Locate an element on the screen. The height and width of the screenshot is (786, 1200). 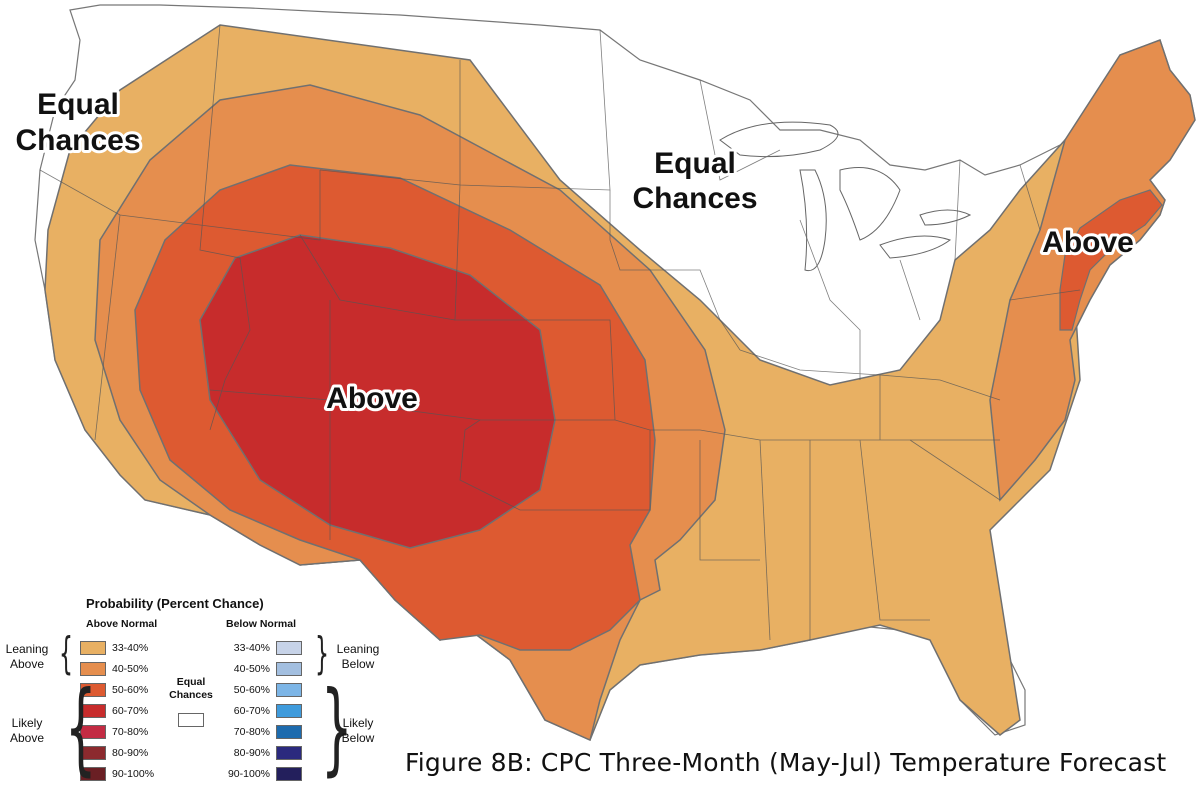
legend-below-row: 60-70% is located at coordinates (264, 711).